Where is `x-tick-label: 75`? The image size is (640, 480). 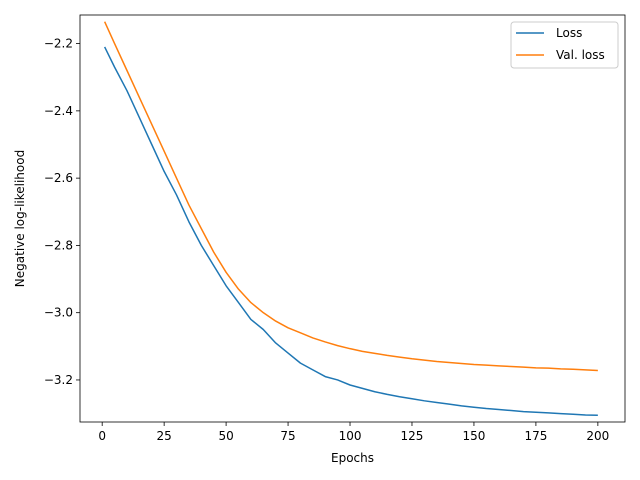
x-tick-label: 75 is located at coordinates (287, 436).